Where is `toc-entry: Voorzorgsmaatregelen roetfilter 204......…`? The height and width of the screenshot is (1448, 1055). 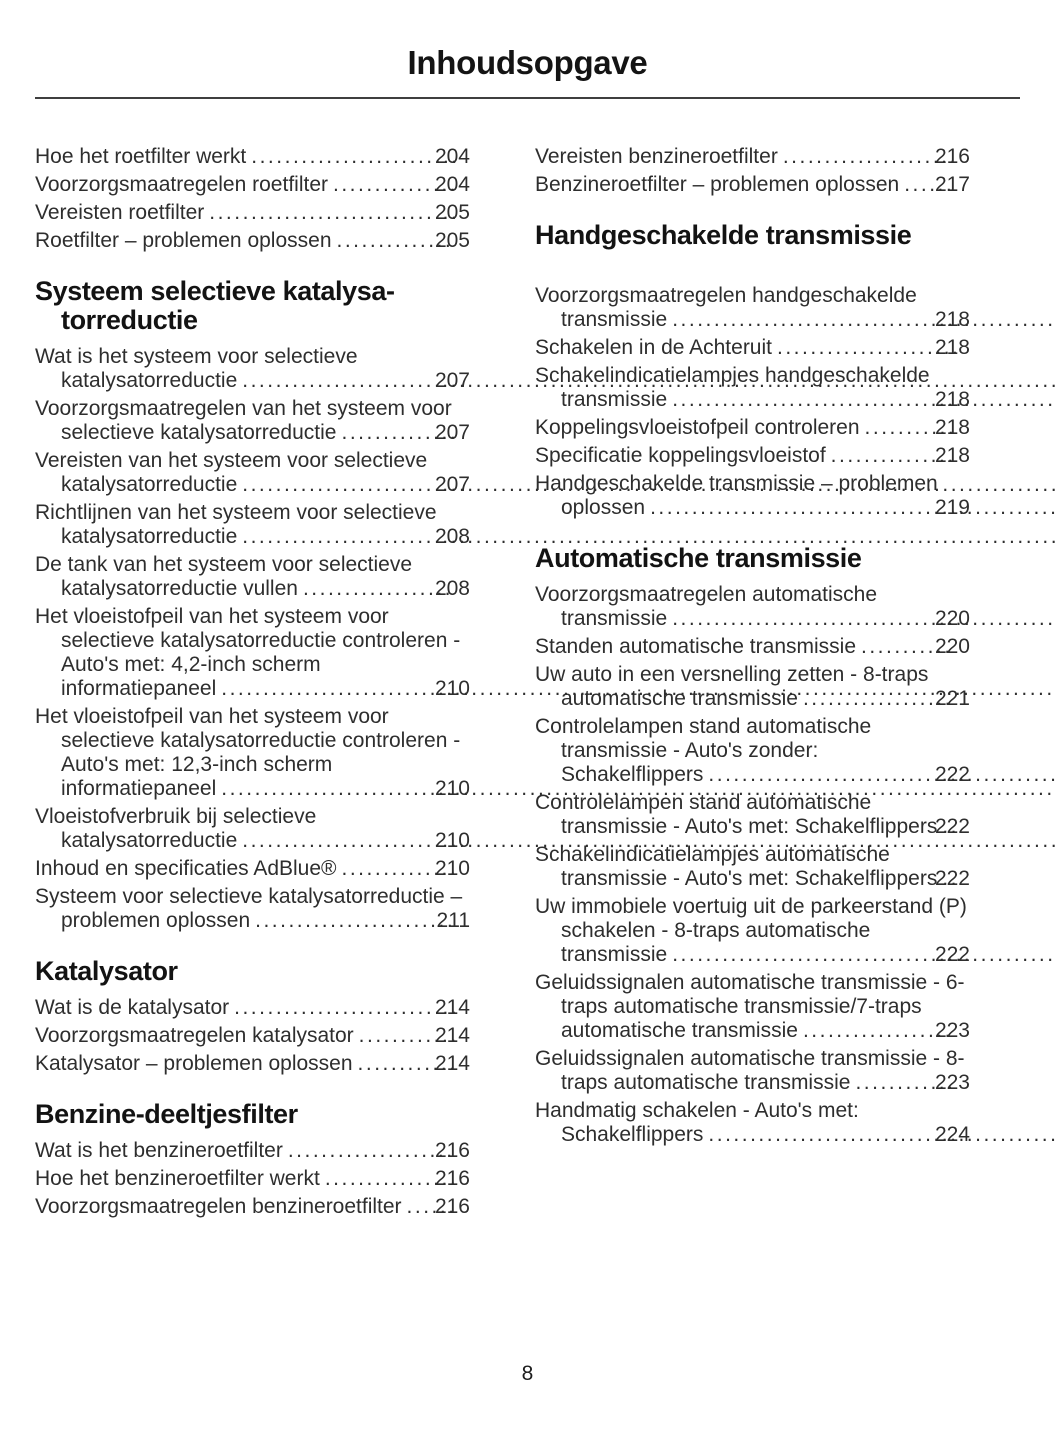
toc-entry: Voorzorgsmaatregelen roetfilter 204......… is located at coordinates (252, 185).